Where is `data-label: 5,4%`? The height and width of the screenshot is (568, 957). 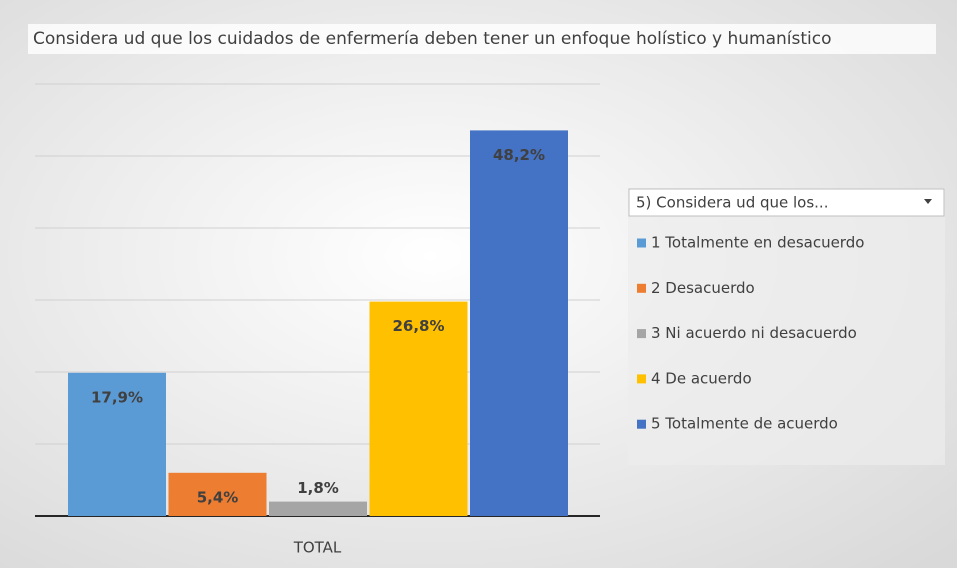 data-label: 5,4% is located at coordinates (218, 497).